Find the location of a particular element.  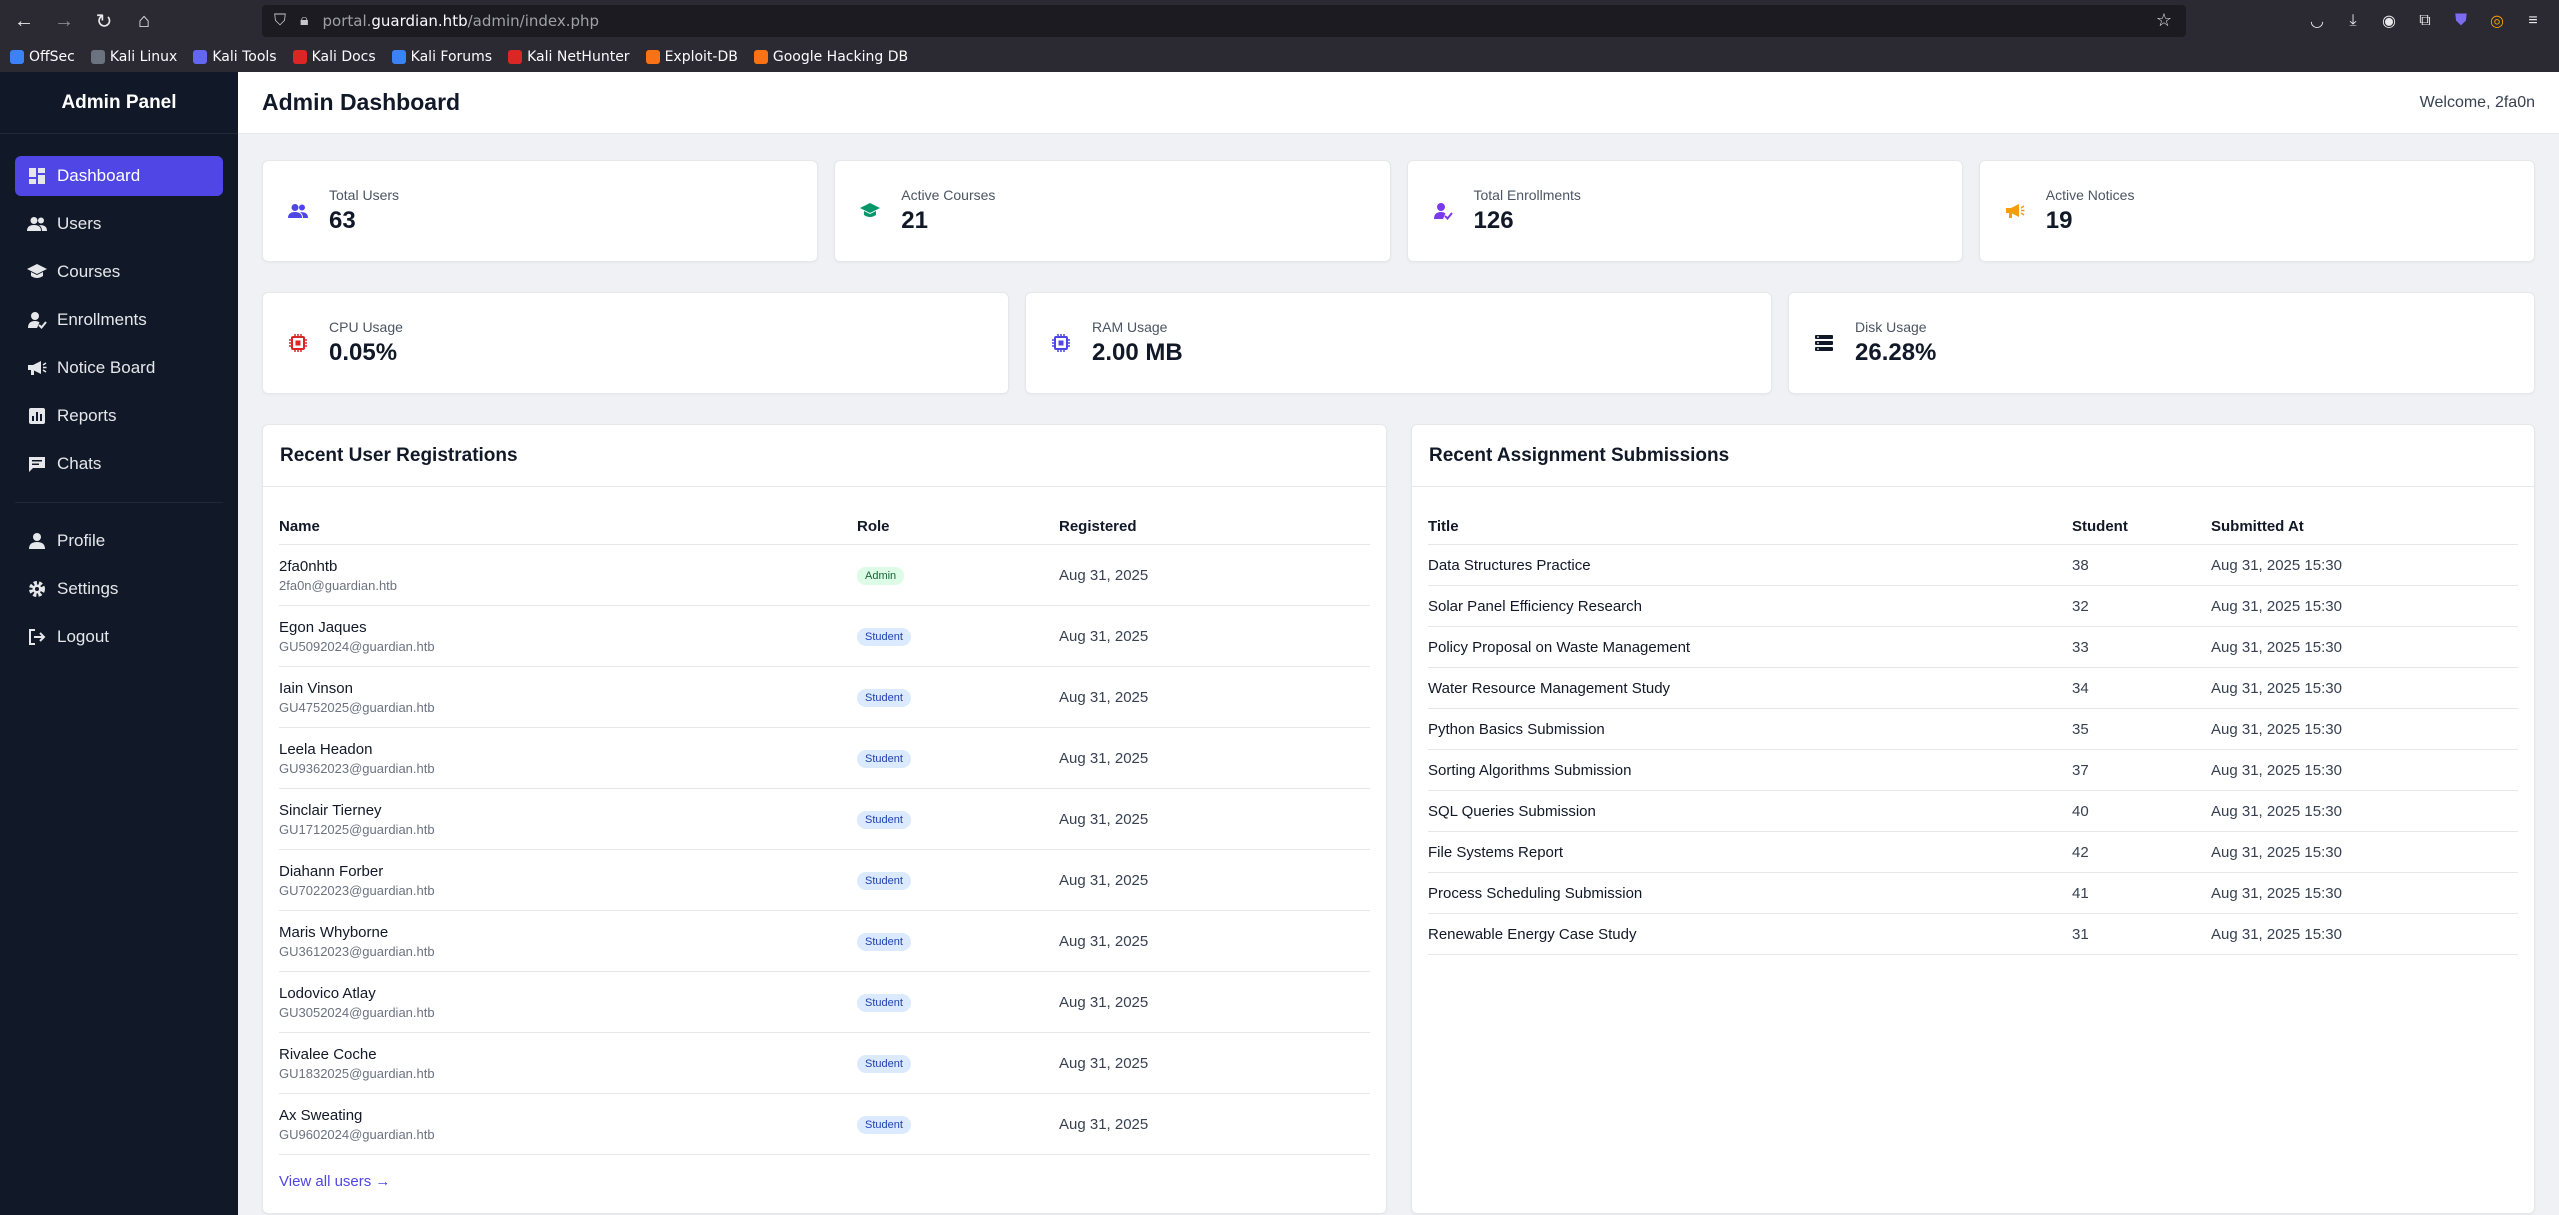

account-icon: ◉ is located at coordinates (2389, 21).